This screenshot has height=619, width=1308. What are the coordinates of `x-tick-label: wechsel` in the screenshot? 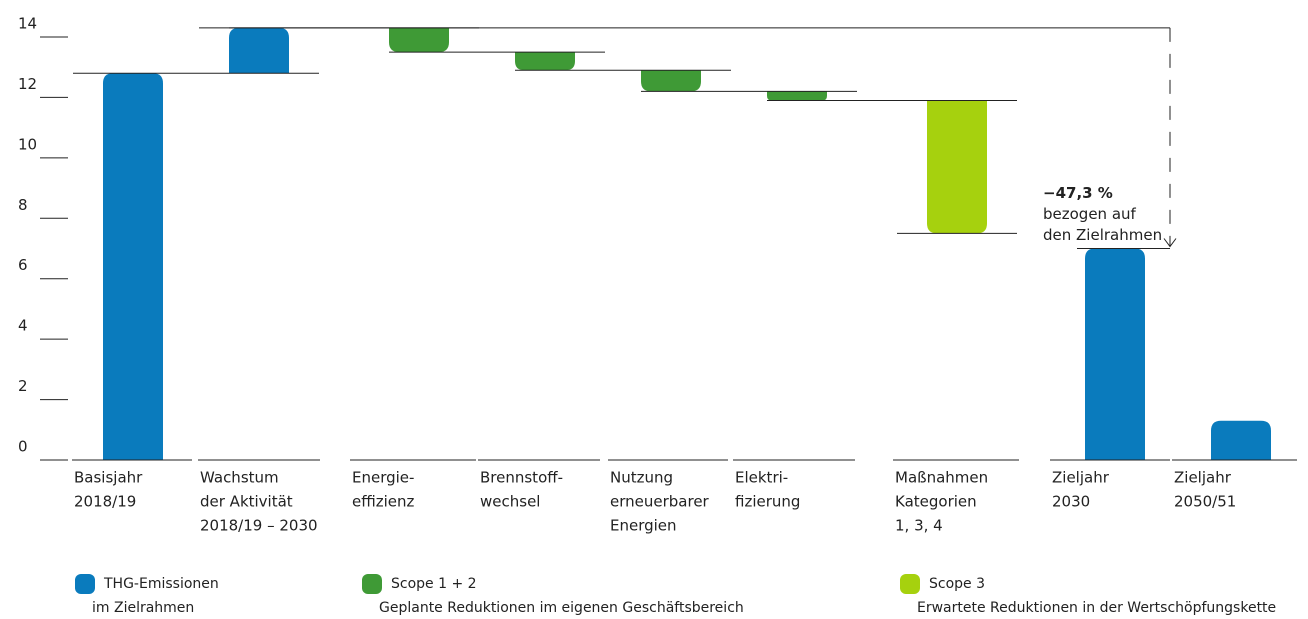 It's located at (510, 502).